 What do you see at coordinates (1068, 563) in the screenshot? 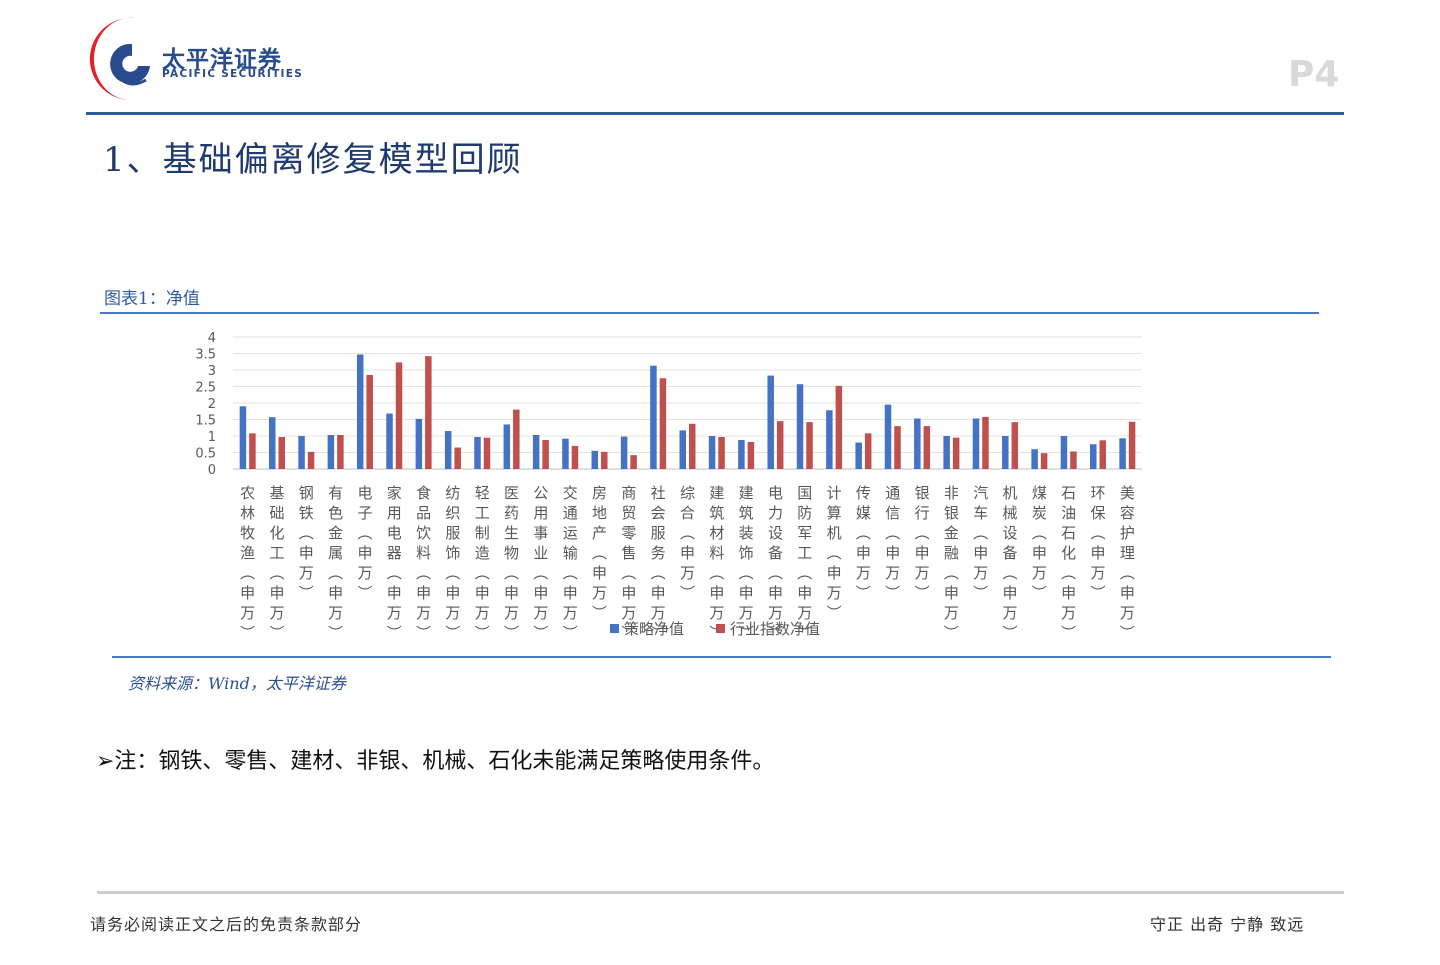
I see `x-category-label: 石油石化︵申万︶` at bounding box center [1068, 563].